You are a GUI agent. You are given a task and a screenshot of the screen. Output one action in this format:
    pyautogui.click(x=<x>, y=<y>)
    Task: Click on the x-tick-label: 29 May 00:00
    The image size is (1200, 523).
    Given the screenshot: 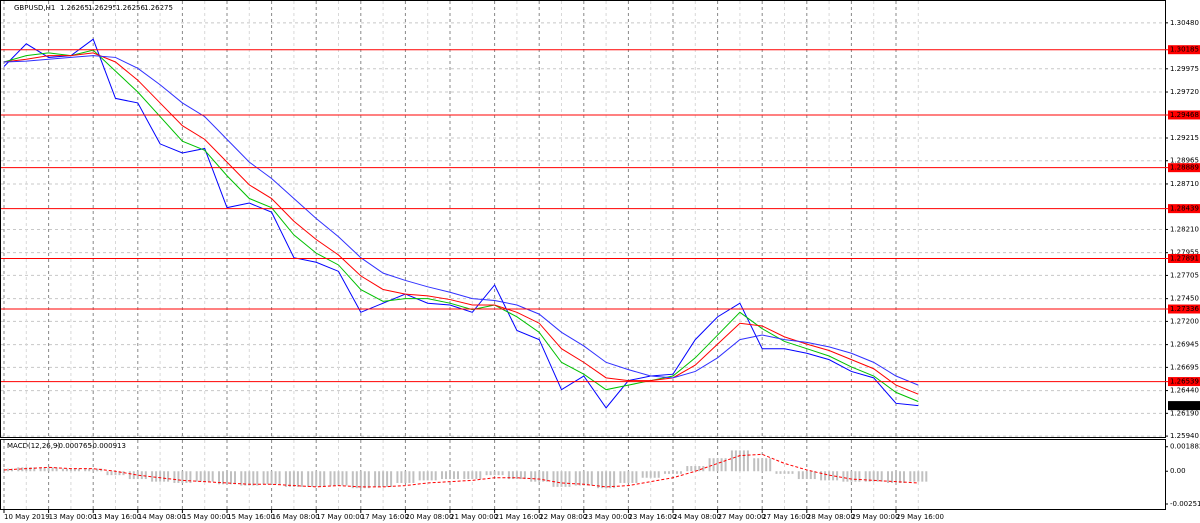 What is the action you would take?
    pyautogui.click(x=875, y=517)
    